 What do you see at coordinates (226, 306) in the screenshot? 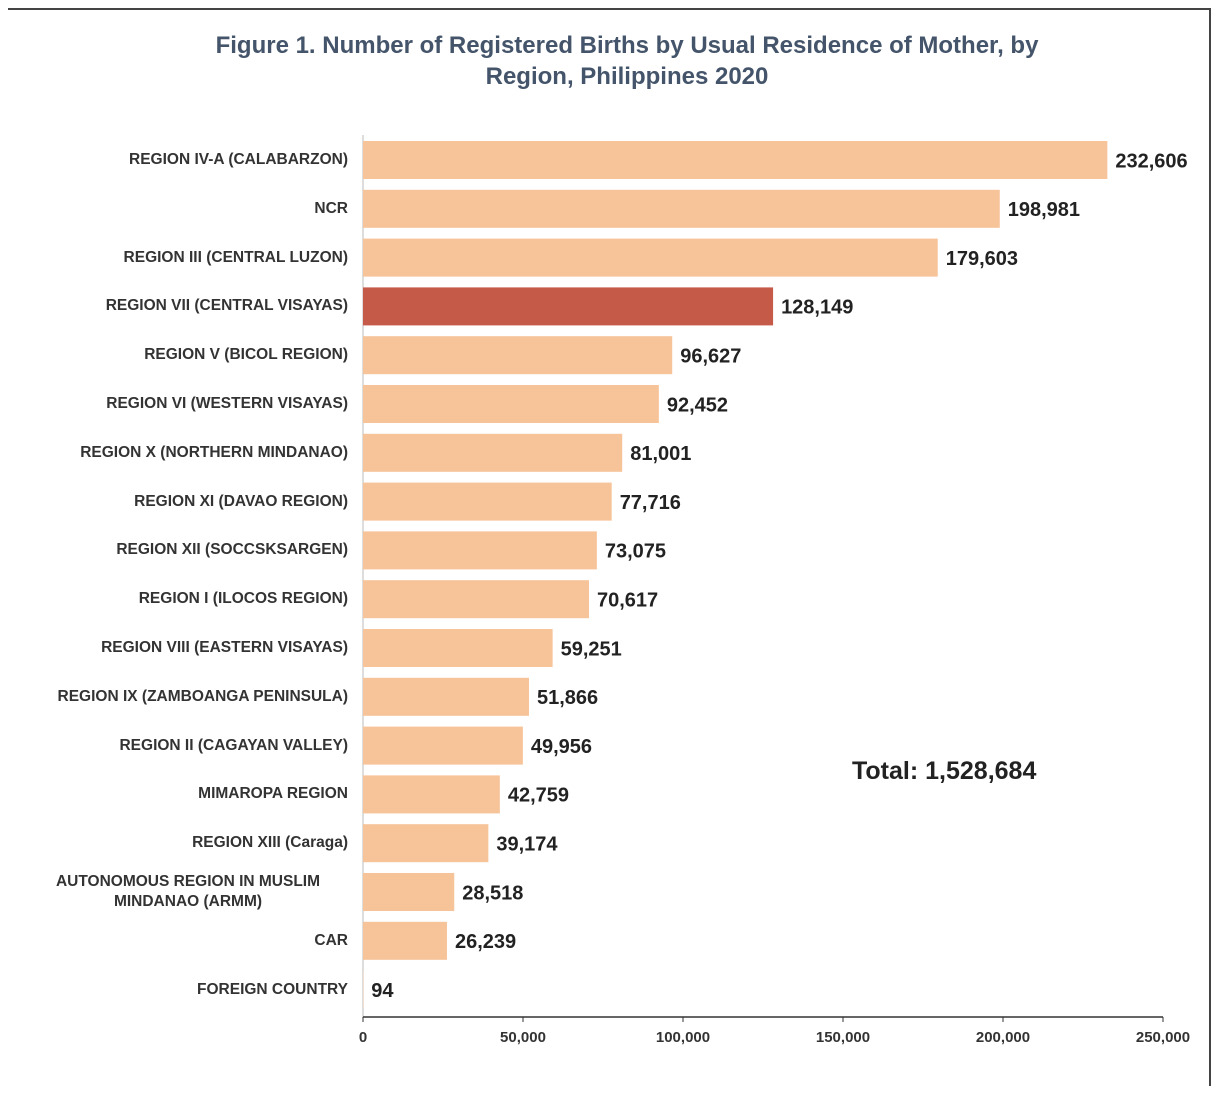
I see `y-tick-label: REGION VII (CENTRAL VISAYAS)` at bounding box center [226, 306].